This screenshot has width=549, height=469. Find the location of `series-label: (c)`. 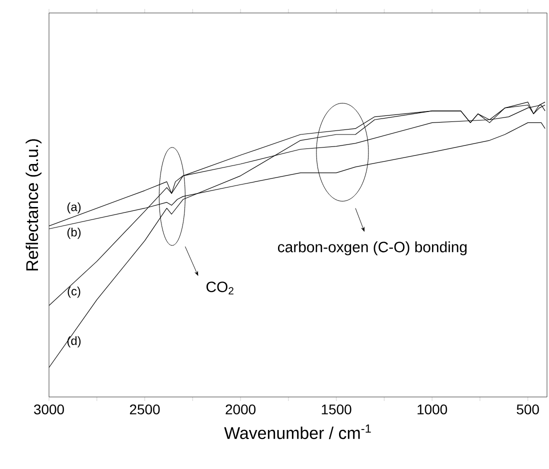

series-label: (c) is located at coordinates (74, 292).